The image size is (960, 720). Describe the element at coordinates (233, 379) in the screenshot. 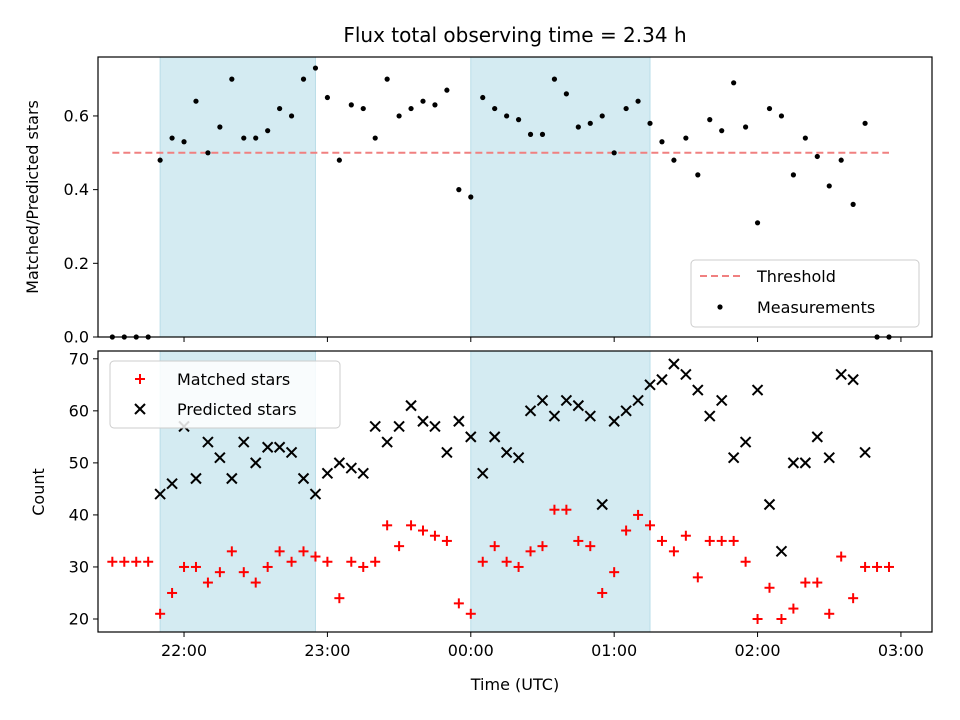

I see `legend-matched-label: Matched stars` at that location.